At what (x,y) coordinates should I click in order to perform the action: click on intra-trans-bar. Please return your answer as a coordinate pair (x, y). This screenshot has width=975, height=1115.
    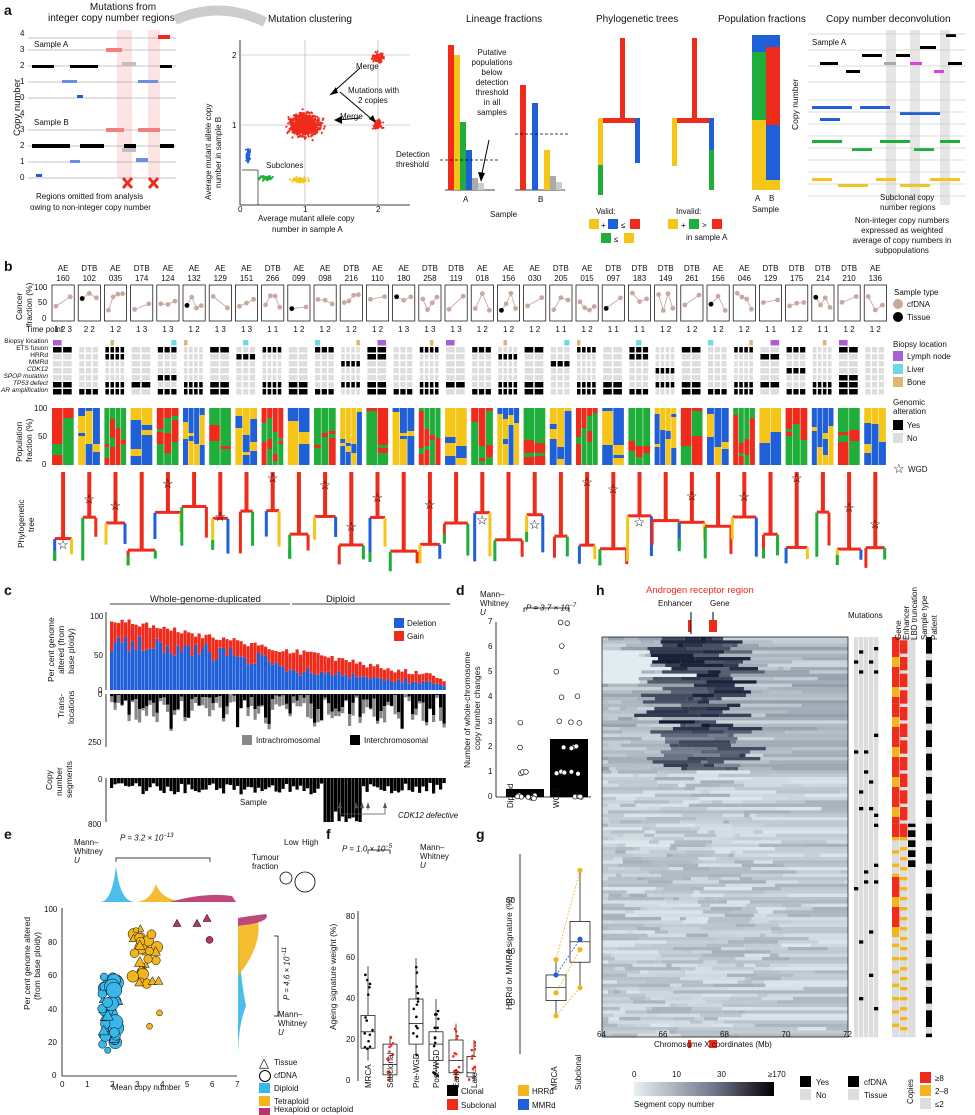
    Looking at the image, I should click on (112, 699).